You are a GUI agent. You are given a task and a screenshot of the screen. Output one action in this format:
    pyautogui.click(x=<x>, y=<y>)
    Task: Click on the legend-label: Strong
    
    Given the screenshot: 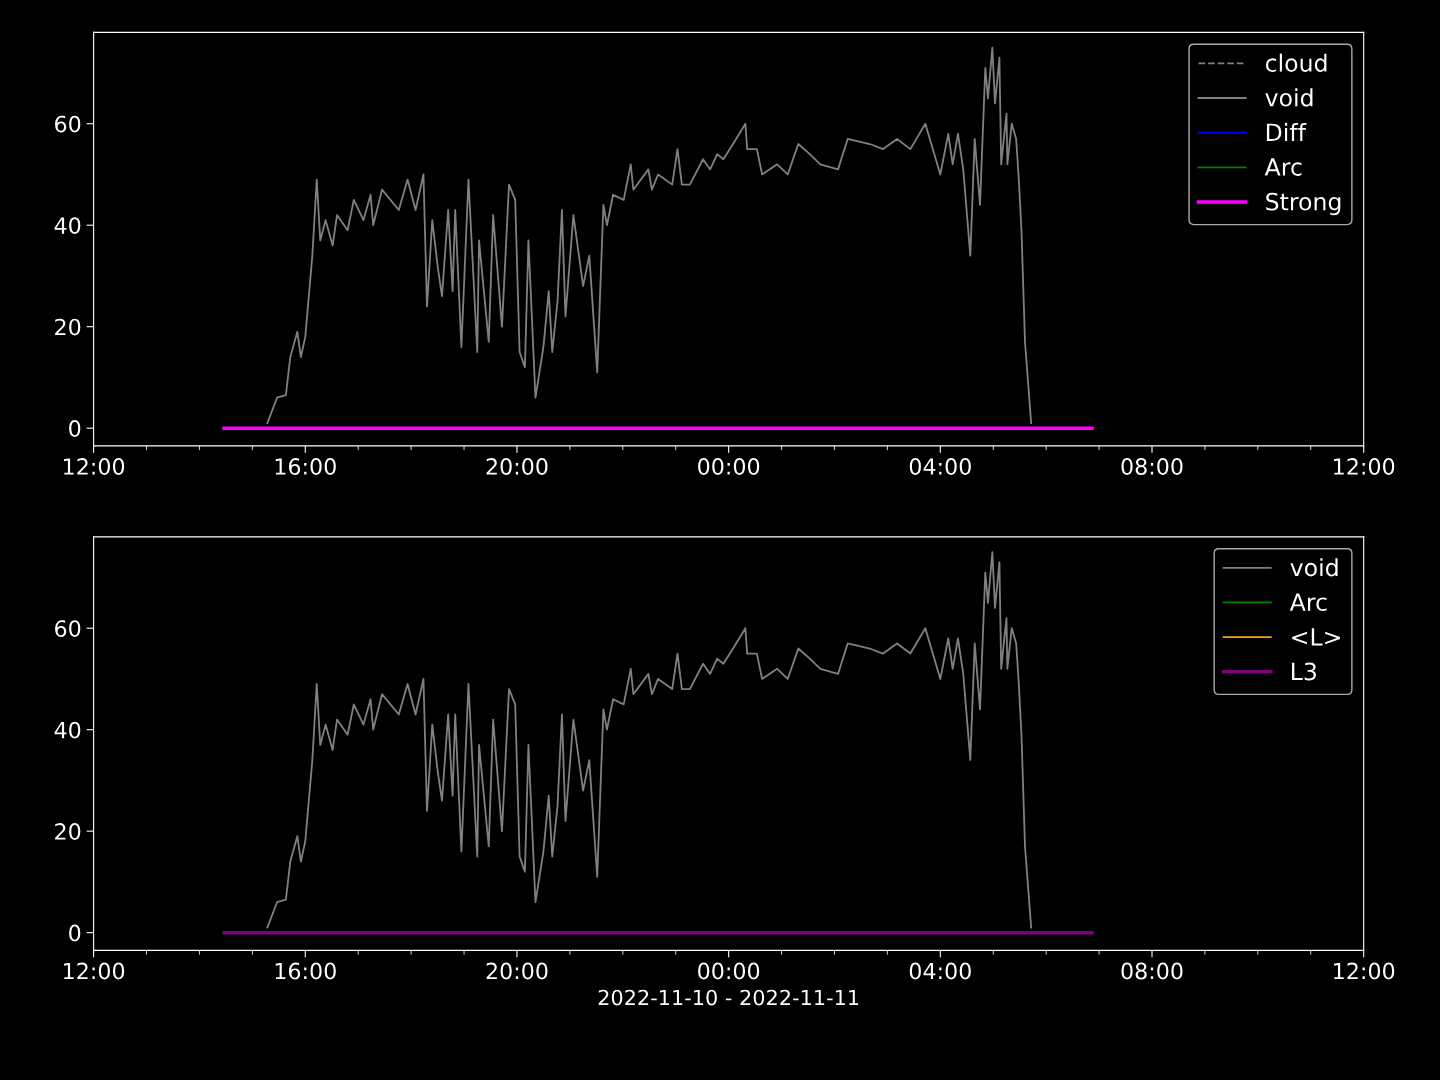 What is the action you would take?
    pyautogui.click(x=1303, y=204)
    